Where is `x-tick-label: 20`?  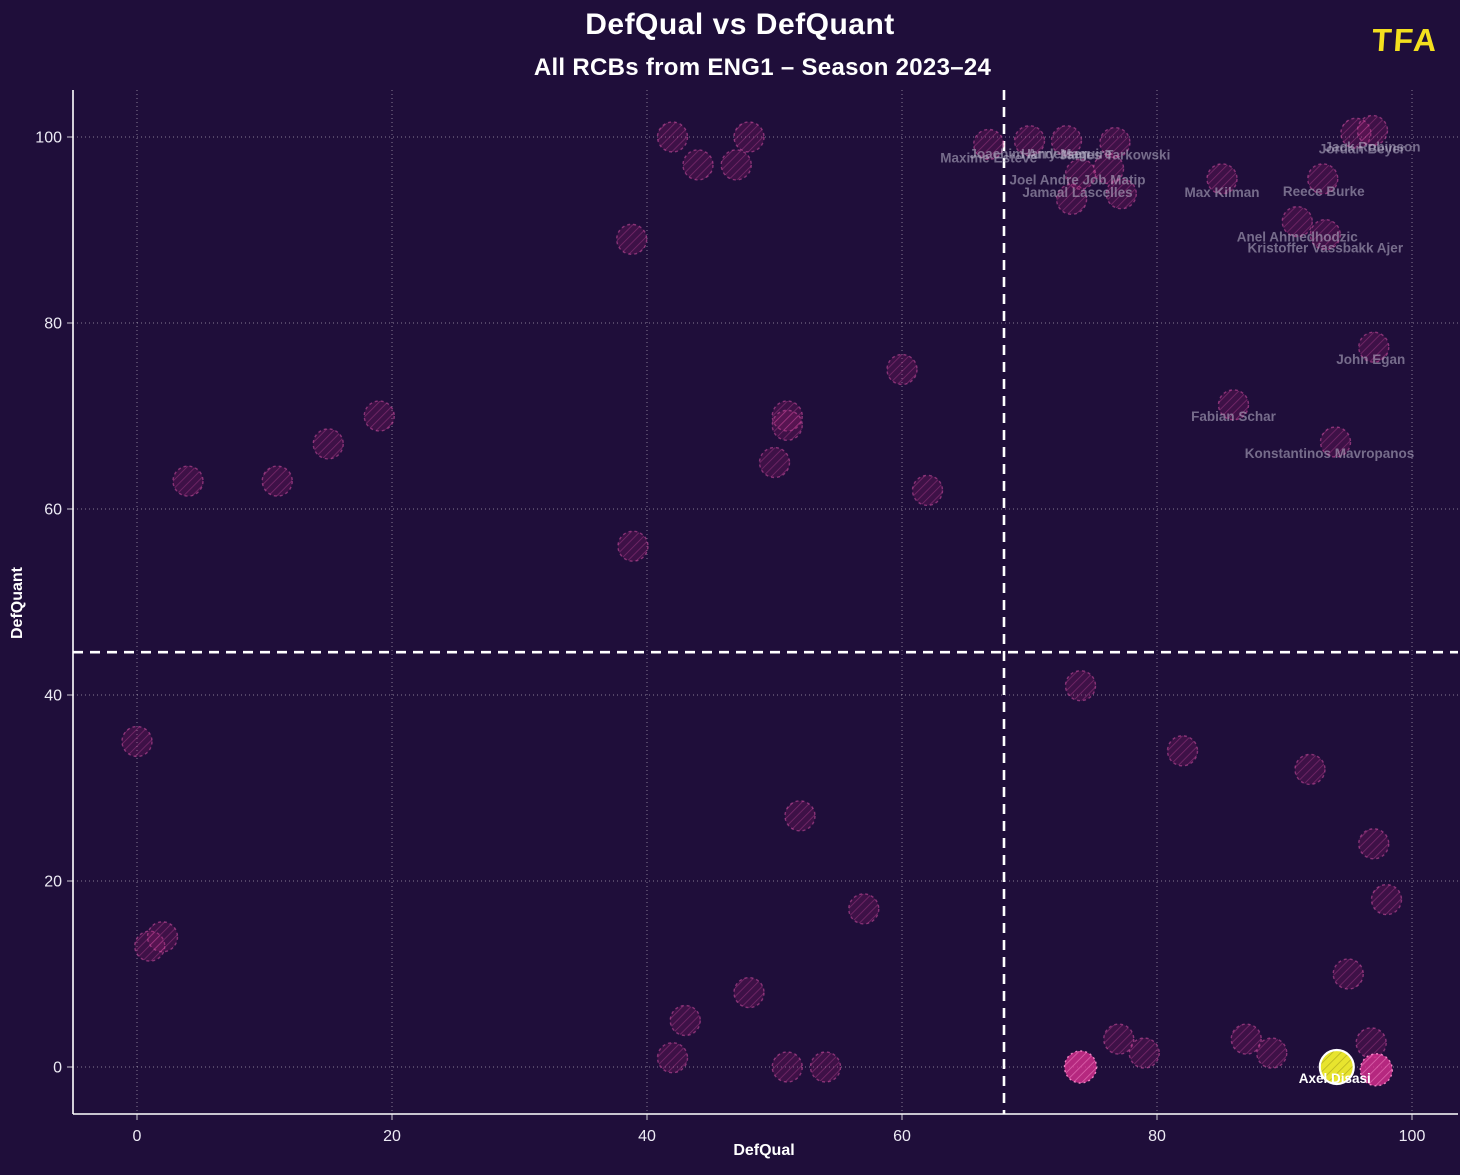
x-tick-label: 20 is located at coordinates (392, 1136).